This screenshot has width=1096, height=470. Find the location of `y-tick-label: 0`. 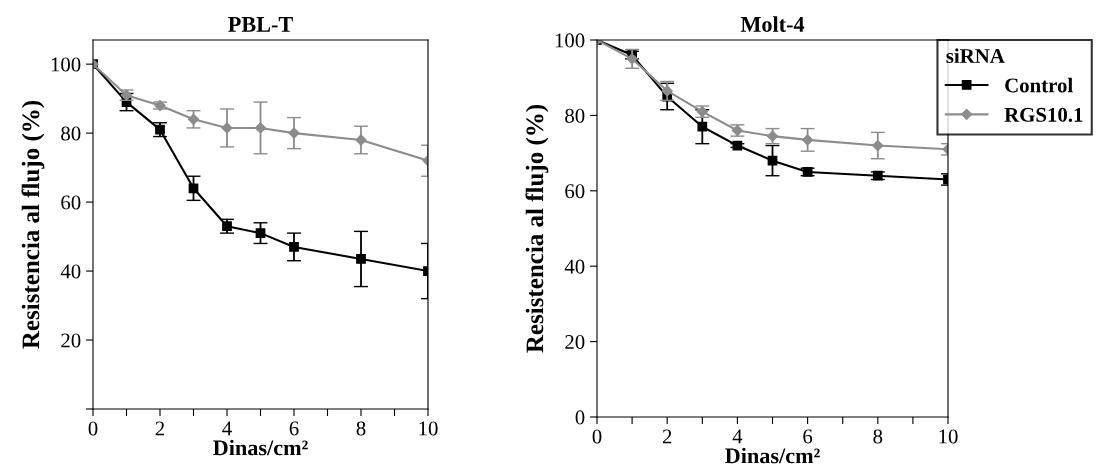

y-tick-label: 0 is located at coordinates (580, 417).